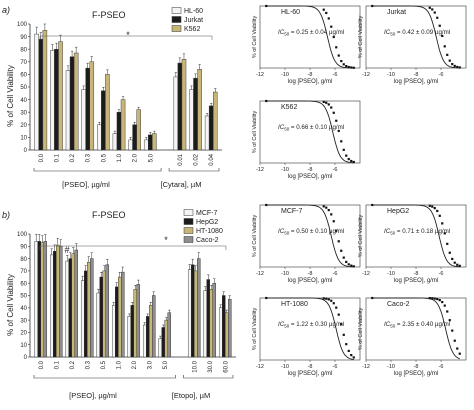  What do you see at coordinates (166, 364) in the screenshot?
I see `x-tick-label: 5.0` at bounding box center [166, 364].